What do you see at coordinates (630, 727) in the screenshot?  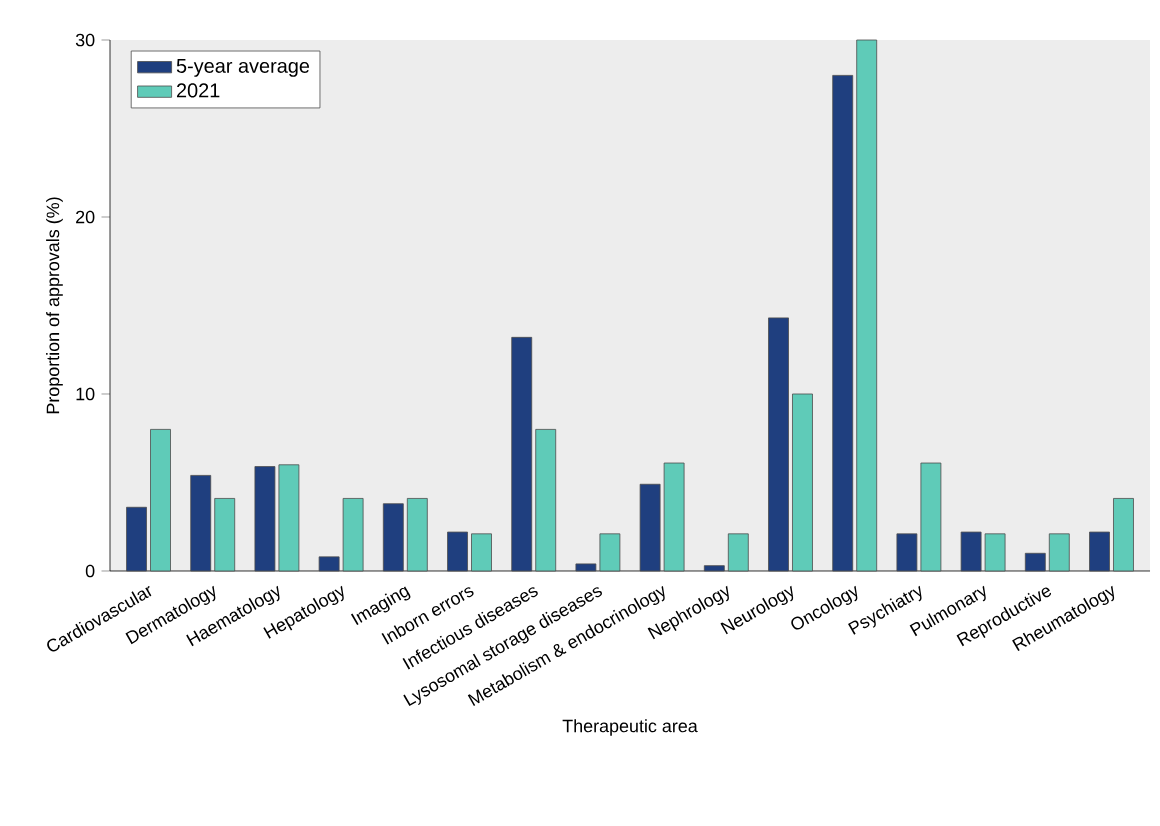 I see `x-axis-title: Therapeutic area` at bounding box center [630, 727].